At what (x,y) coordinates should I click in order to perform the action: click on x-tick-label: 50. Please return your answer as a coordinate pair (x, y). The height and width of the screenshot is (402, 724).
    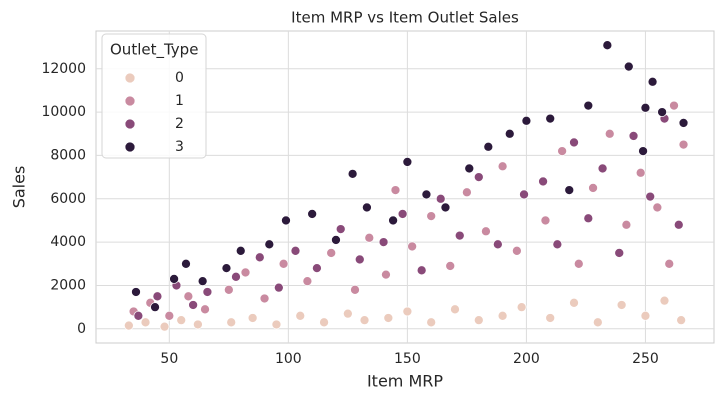
    Looking at the image, I should click on (169, 359).